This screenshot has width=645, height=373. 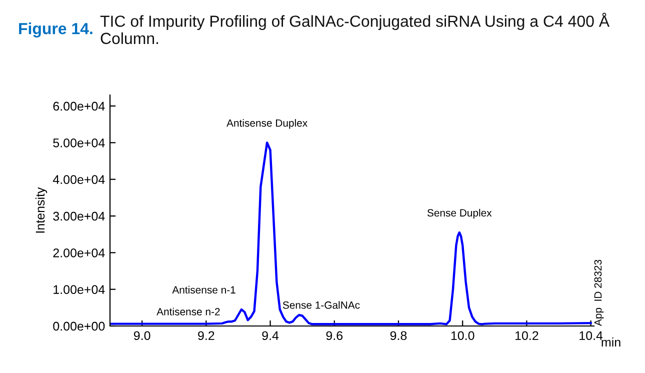 What do you see at coordinates (41, 210) in the screenshot?
I see `y-axis-title: Intensity` at bounding box center [41, 210].